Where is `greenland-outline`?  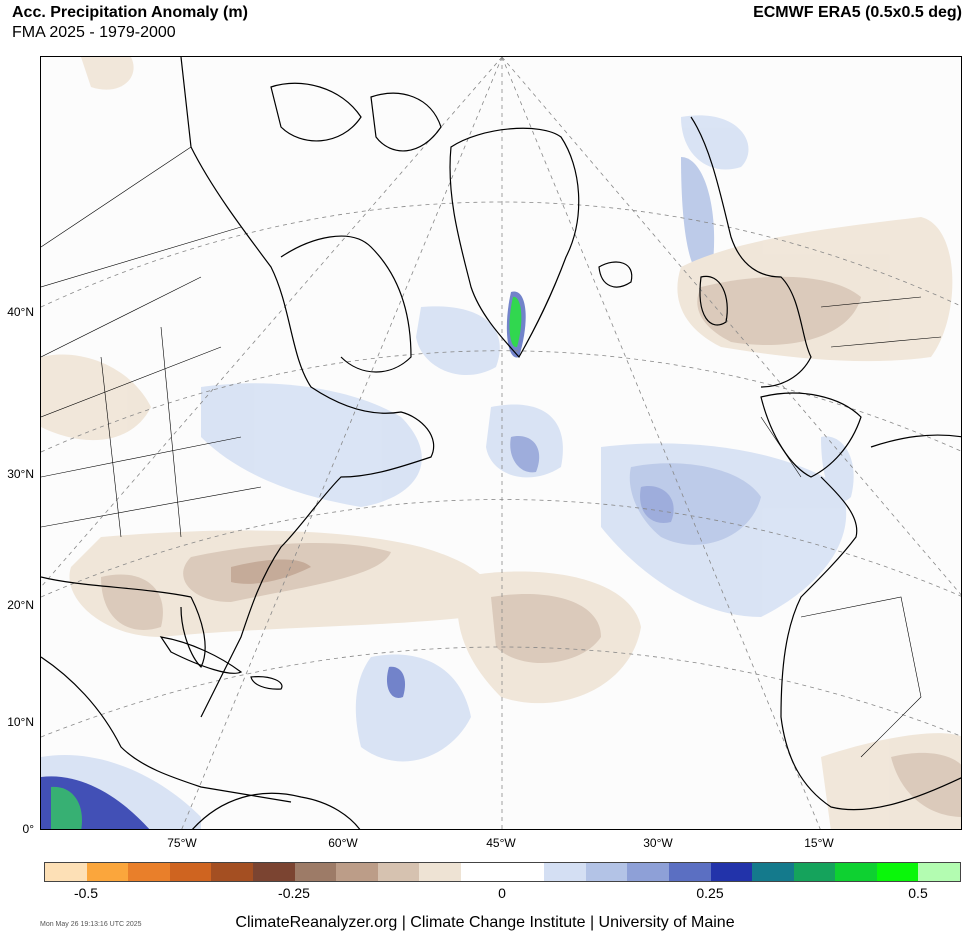
greenland-outline is located at coordinates (514, 243).